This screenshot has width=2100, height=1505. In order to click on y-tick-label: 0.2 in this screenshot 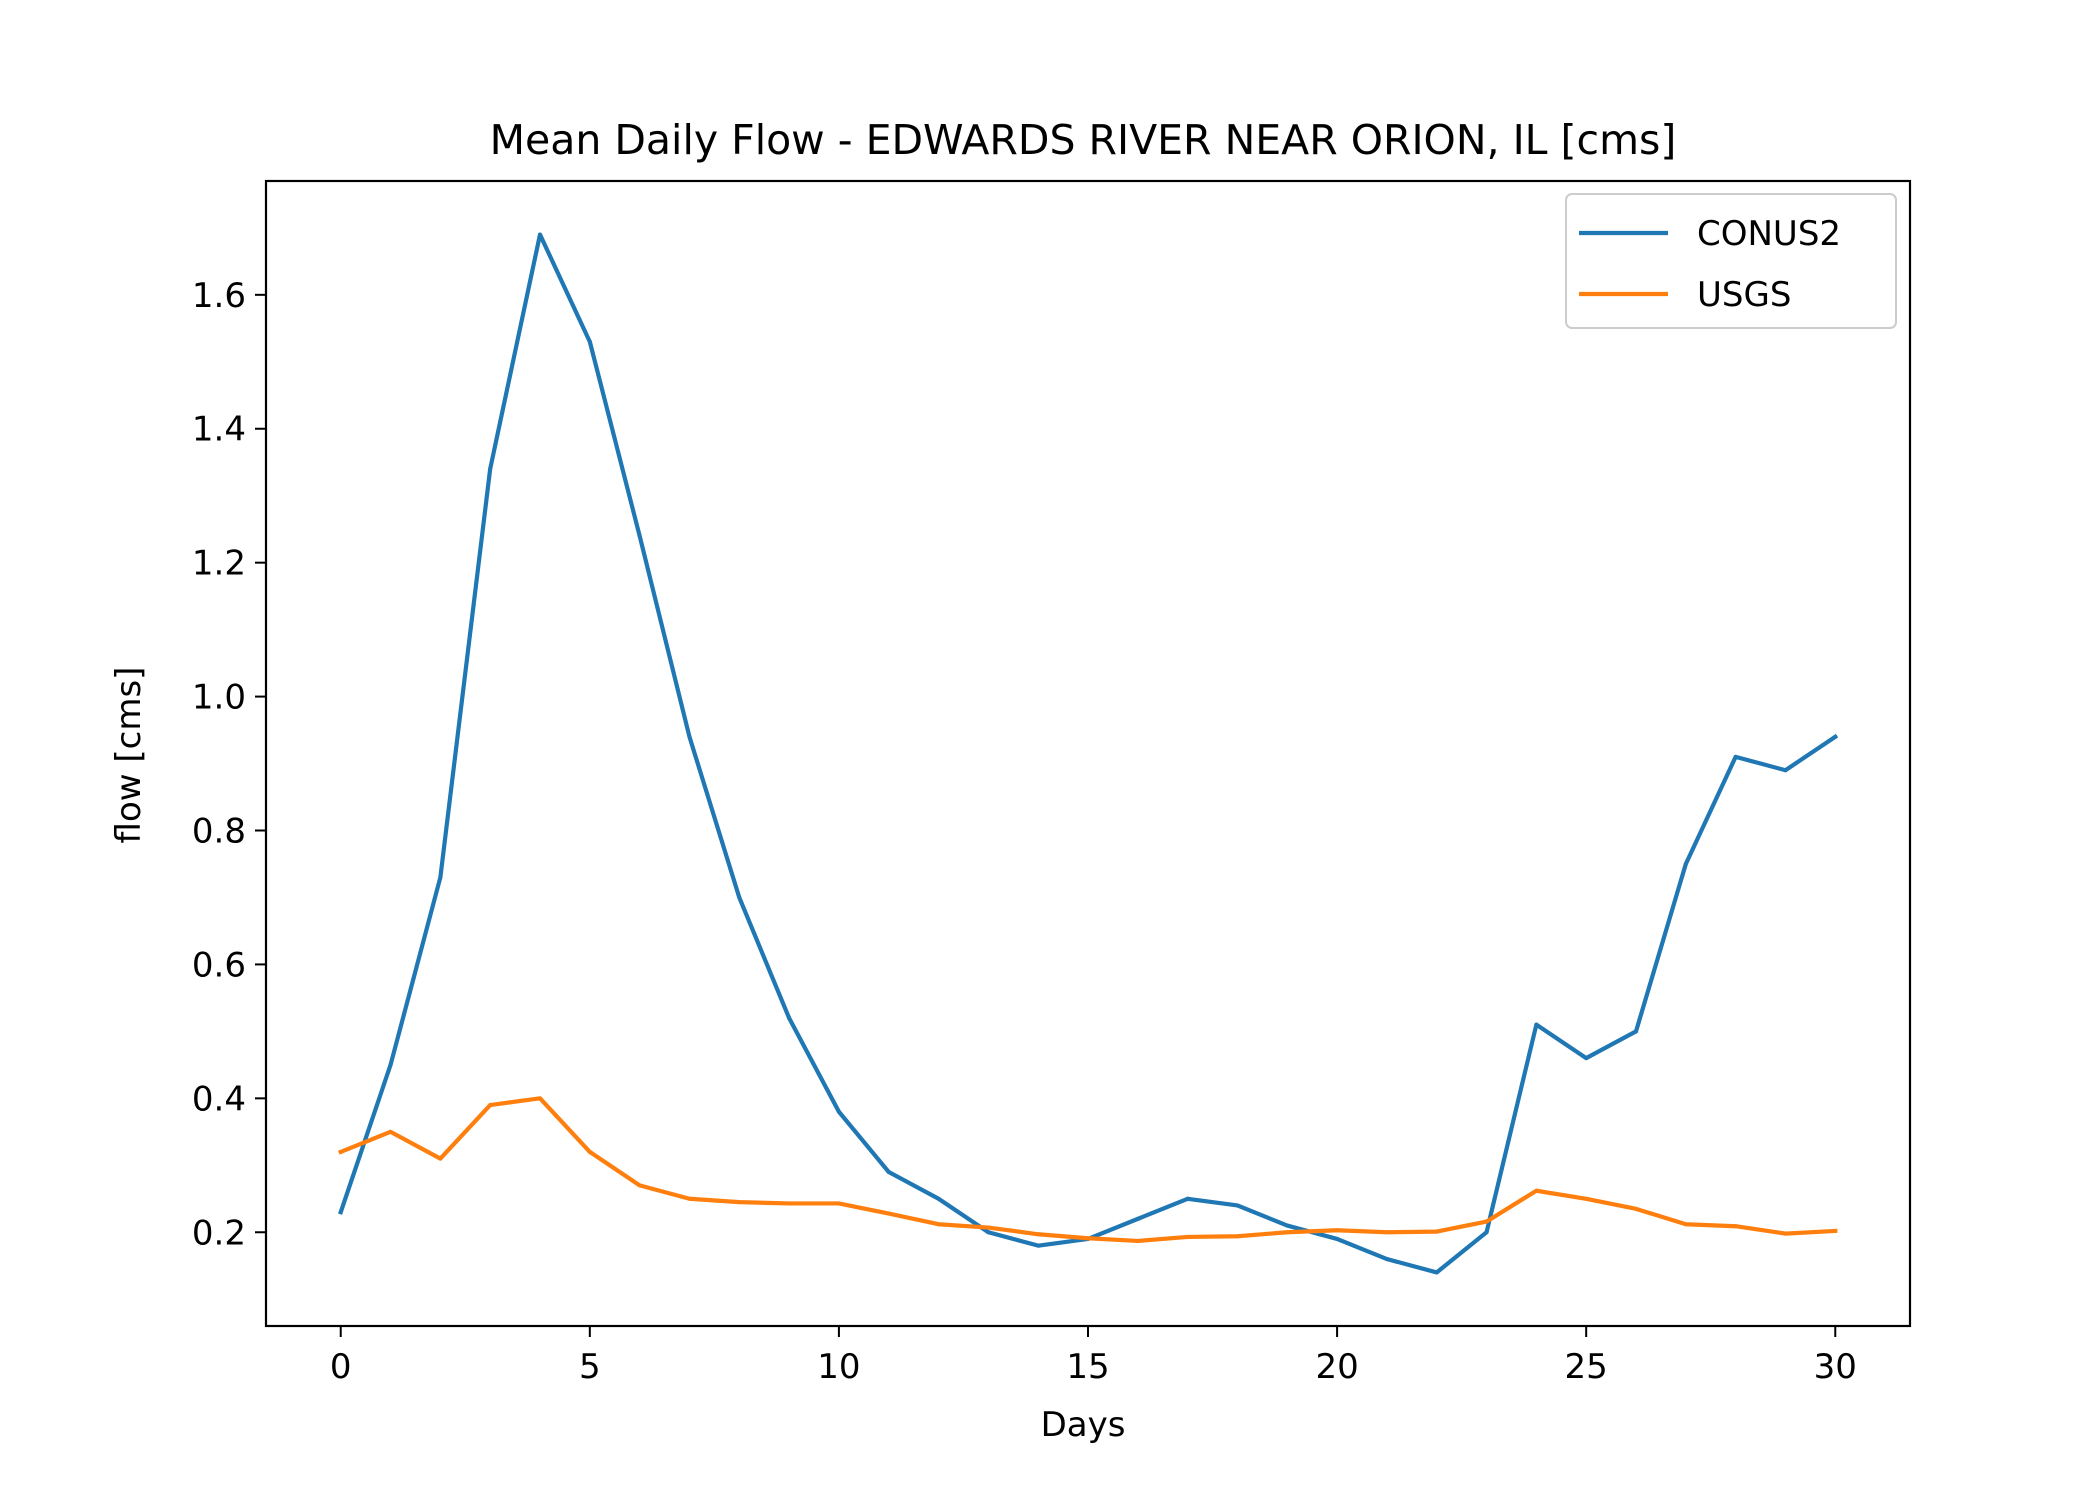, I will do `click(219, 1233)`.